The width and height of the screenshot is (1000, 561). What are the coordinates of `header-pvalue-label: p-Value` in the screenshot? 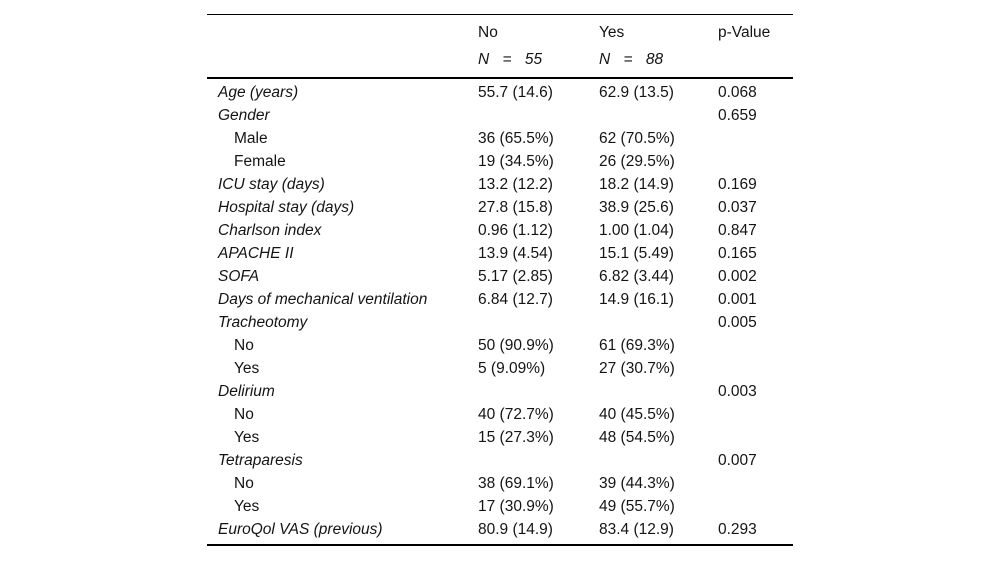 It's located at (744, 32).